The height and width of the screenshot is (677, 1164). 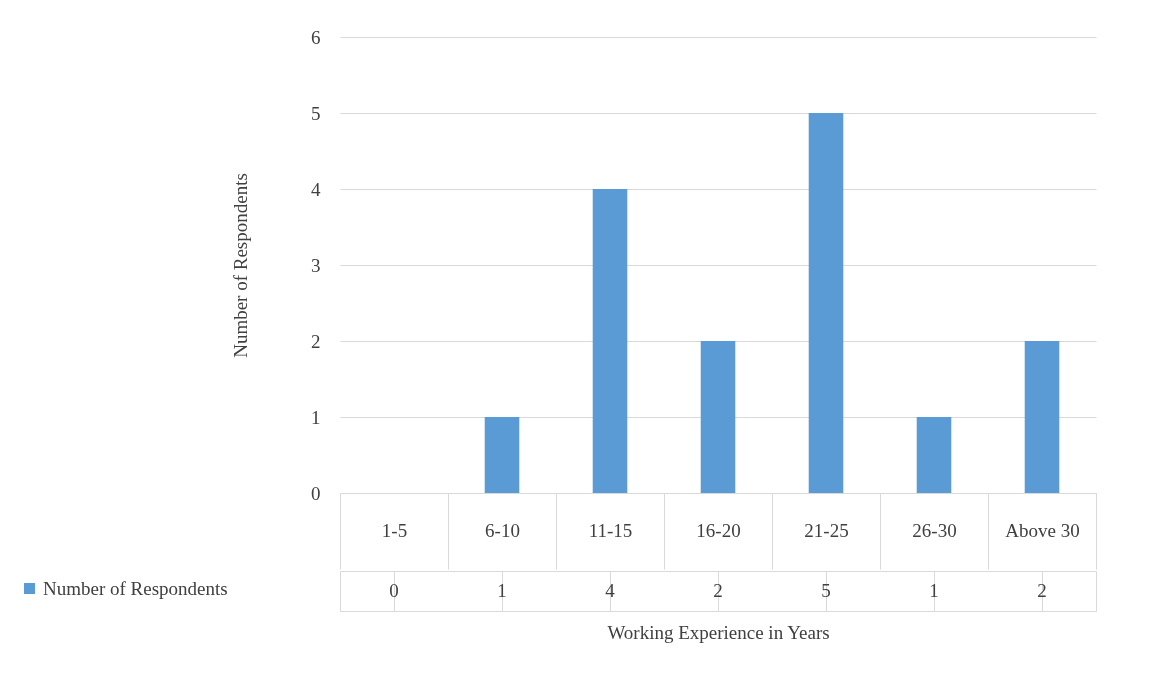 What do you see at coordinates (135, 588) in the screenshot?
I see `legend-label: Number of Respondents` at bounding box center [135, 588].